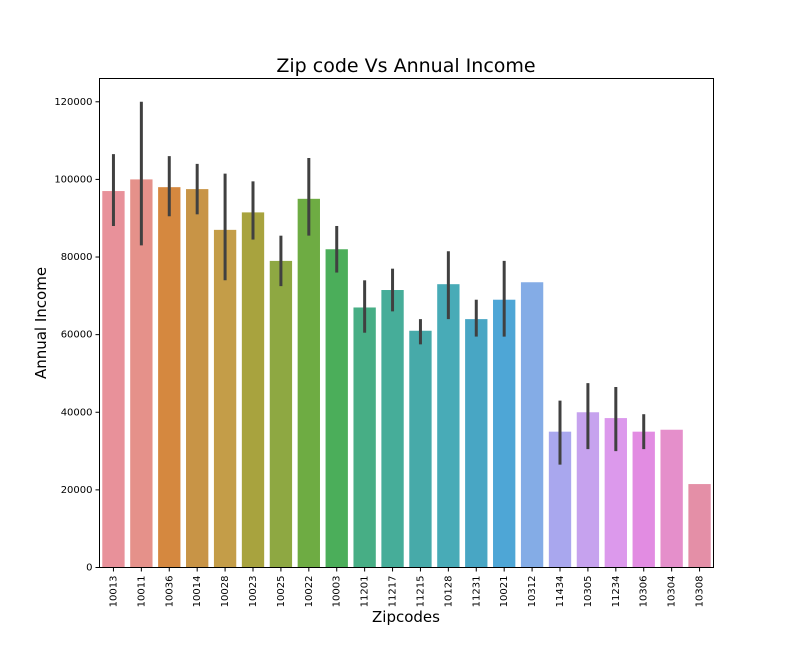 The image size is (792, 648). I want to click on x-tick-label: 10003, so click(337, 592).